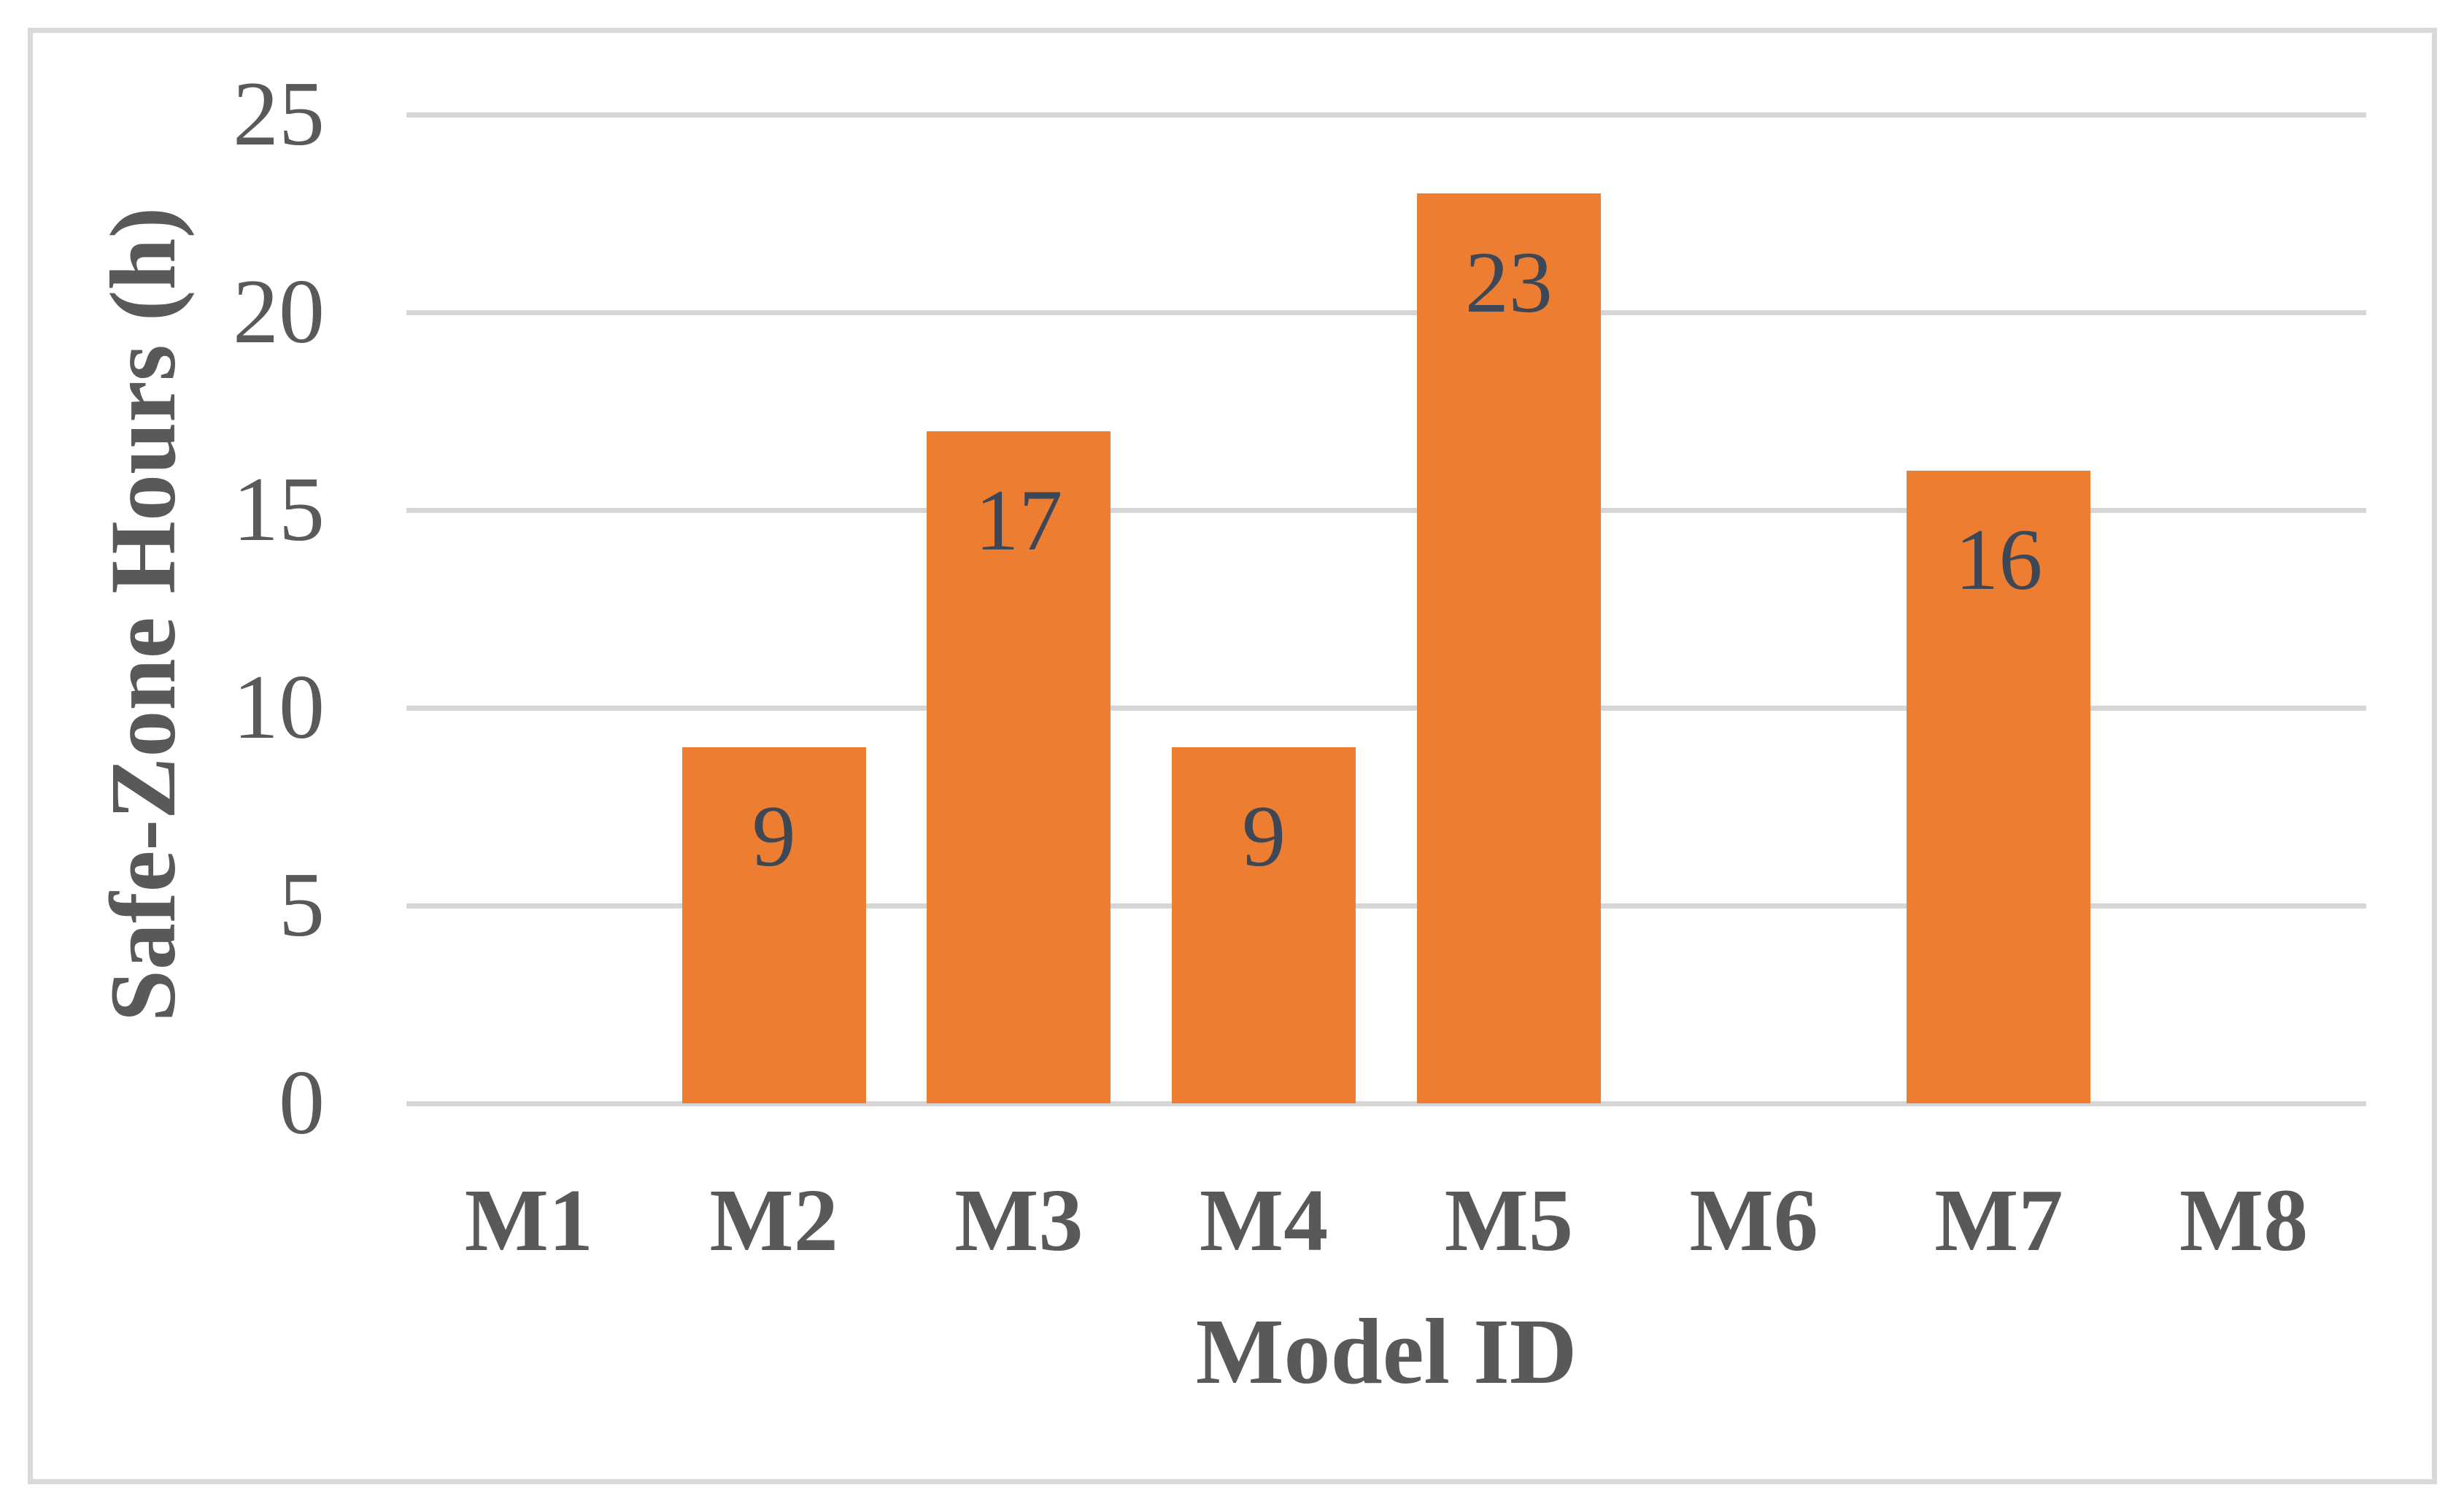 This screenshot has height=1512, width=2464. I want to click on category-label-M3: M3, so click(1019, 1220).